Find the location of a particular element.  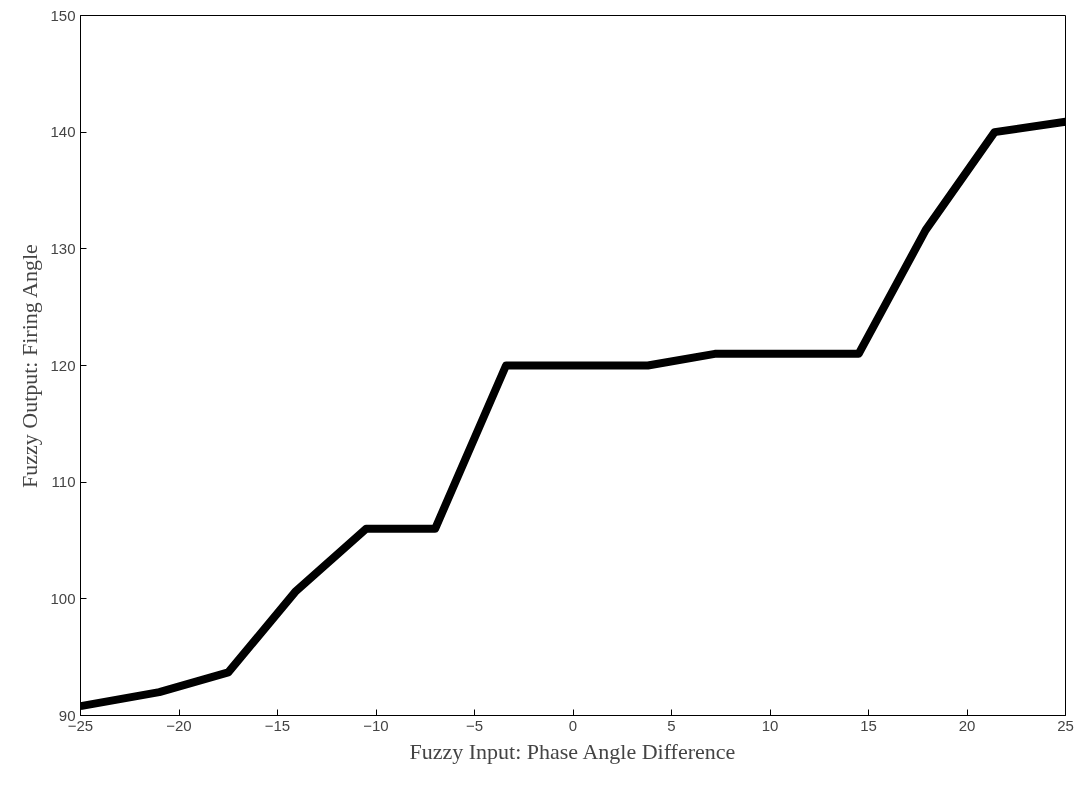

y-tick-label: 130 is located at coordinates (63, 248).